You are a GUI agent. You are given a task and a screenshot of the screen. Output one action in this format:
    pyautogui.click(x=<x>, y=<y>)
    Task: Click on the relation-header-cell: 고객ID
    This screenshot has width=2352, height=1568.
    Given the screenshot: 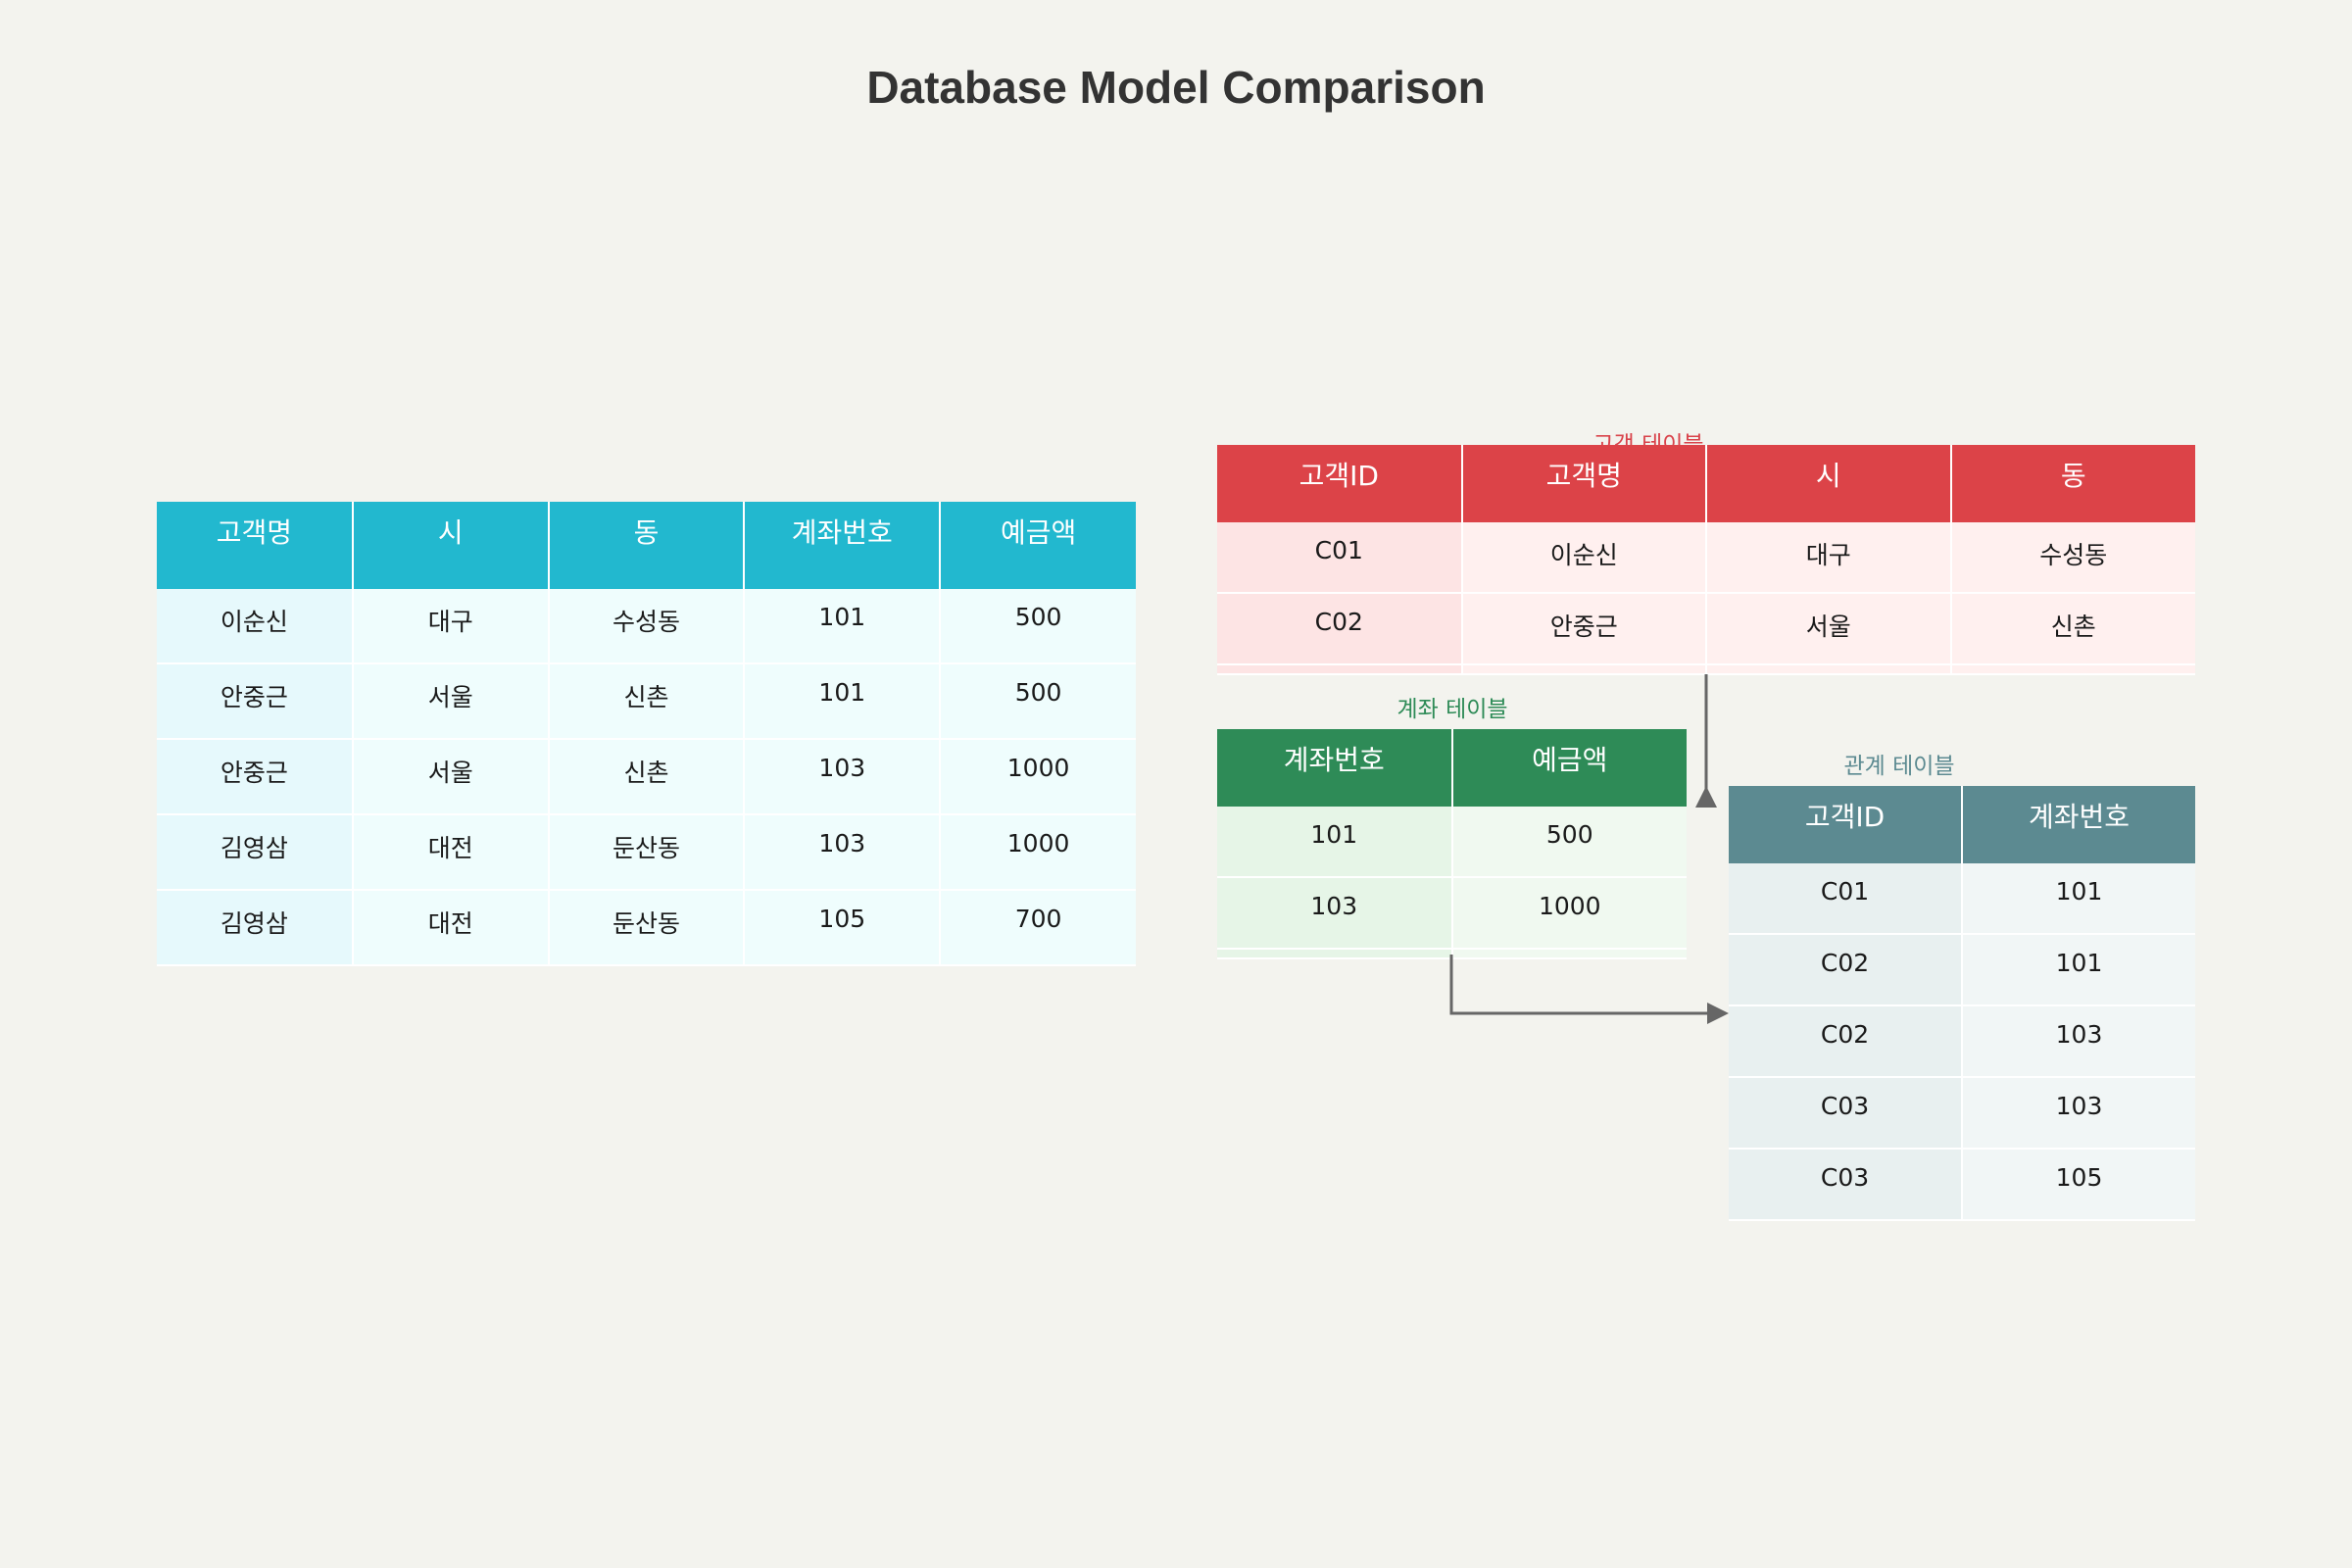 What is the action you would take?
    pyautogui.click(x=1846, y=824)
    